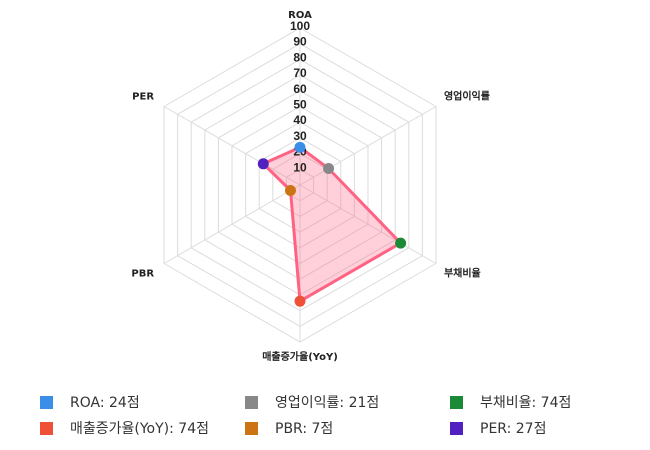 The width and height of the screenshot is (650, 450). Describe the element at coordinates (300, 356) in the screenshot. I see `axis-label: 매출증가율(YoY)` at that location.